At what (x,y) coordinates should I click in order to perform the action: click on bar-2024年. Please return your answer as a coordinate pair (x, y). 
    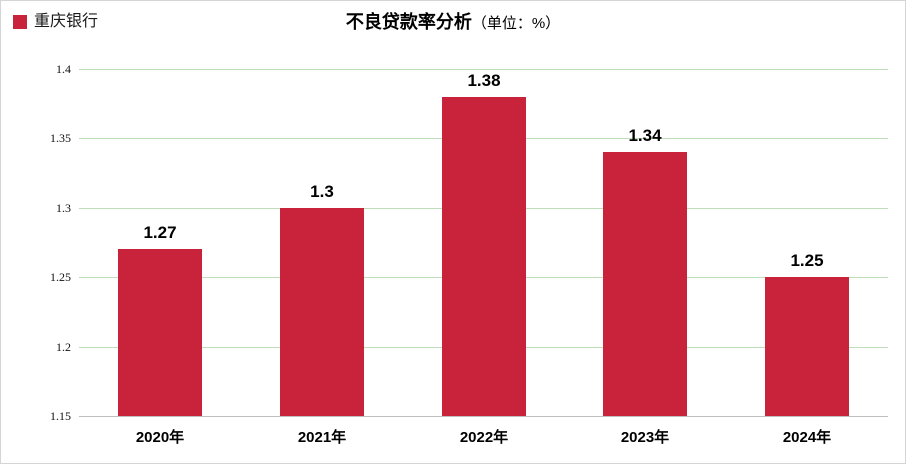
    Looking at the image, I should click on (807, 346).